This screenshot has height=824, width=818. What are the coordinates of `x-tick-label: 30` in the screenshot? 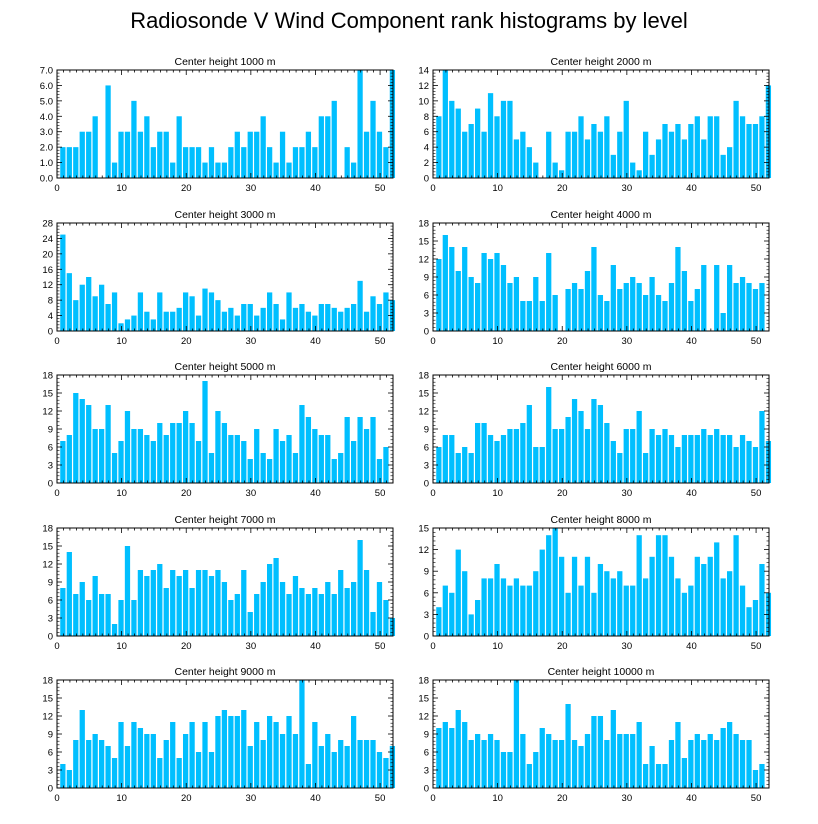 It's located at (627, 798).